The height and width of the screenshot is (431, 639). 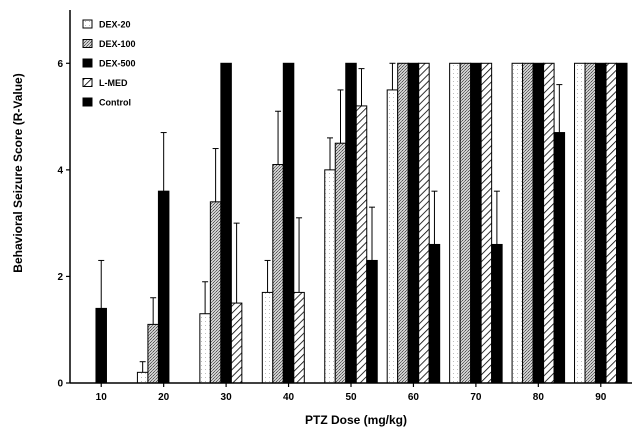 What do you see at coordinates (289, 397) in the screenshot?
I see `x-tick-label: 40` at bounding box center [289, 397].